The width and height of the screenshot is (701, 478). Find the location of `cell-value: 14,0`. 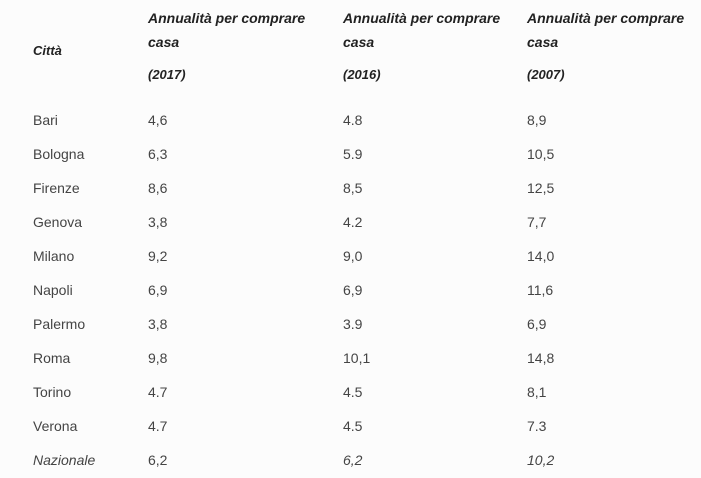

cell-value: 14,0 is located at coordinates (541, 256).